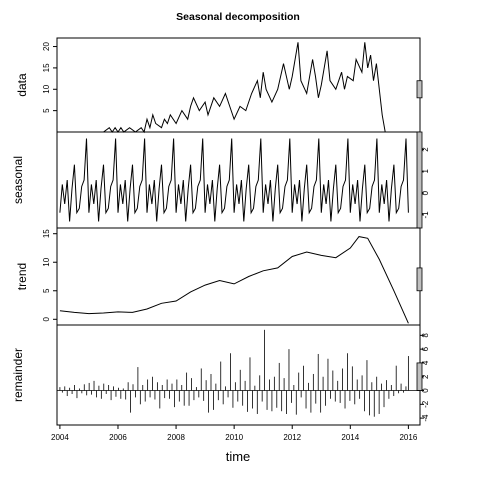 The width and height of the screenshot is (480, 480). What do you see at coordinates (292, 437) in the screenshot?
I see `x-tick-label: 2012` at bounding box center [292, 437].